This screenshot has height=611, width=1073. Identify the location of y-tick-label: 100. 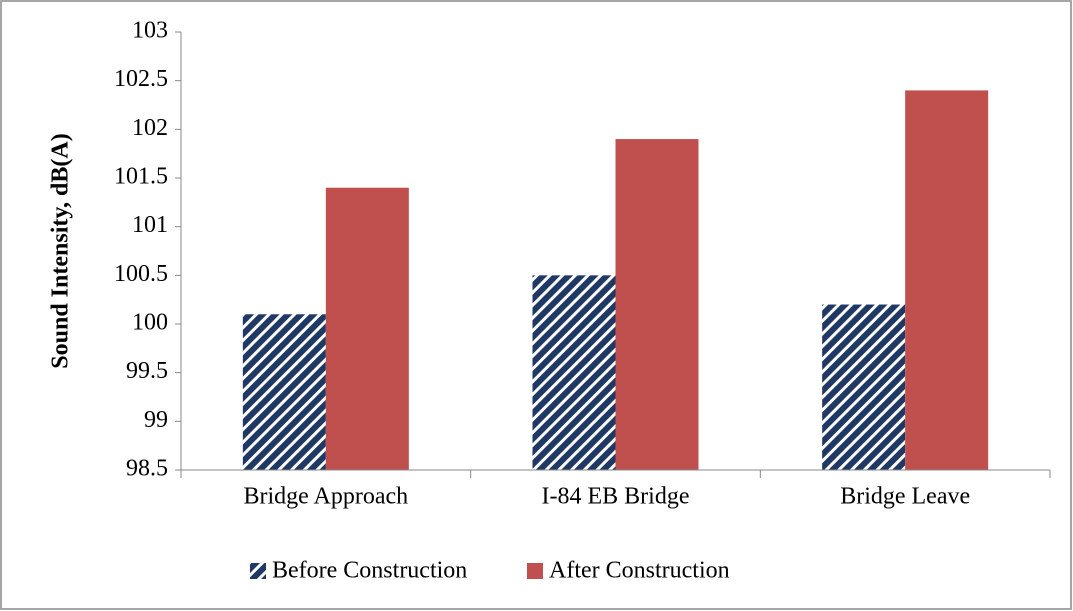
(150, 323).